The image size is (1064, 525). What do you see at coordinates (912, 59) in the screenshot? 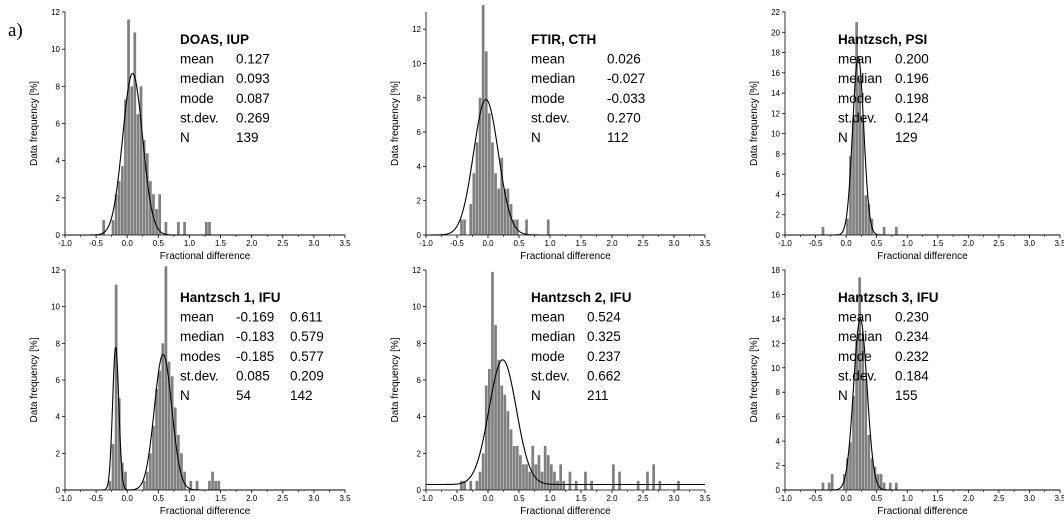
I see `stat-value: 0.200` at bounding box center [912, 59].